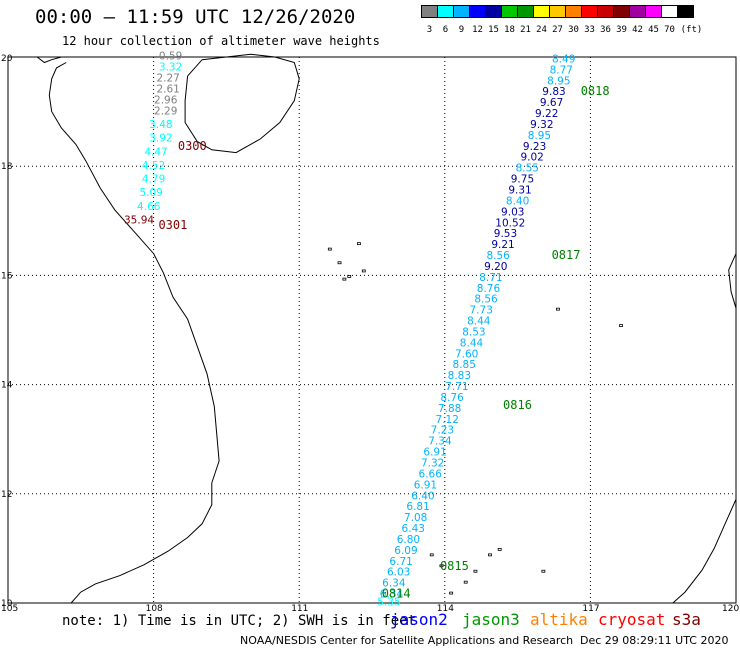 The width and height of the screenshot is (740, 650). I want to click on swh-value-label: 6.03, so click(398, 573).